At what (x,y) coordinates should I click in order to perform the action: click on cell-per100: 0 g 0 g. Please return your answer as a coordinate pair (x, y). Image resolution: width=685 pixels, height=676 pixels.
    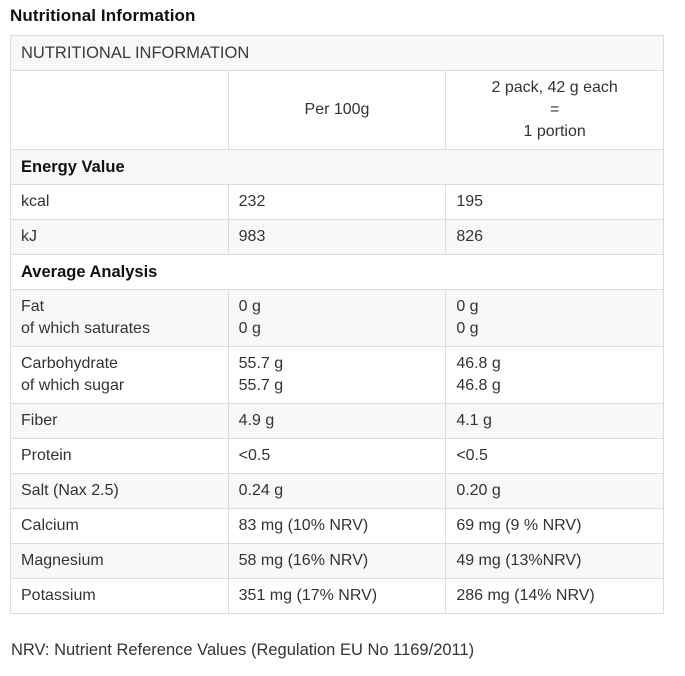
    Looking at the image, I should click on (337, 318).